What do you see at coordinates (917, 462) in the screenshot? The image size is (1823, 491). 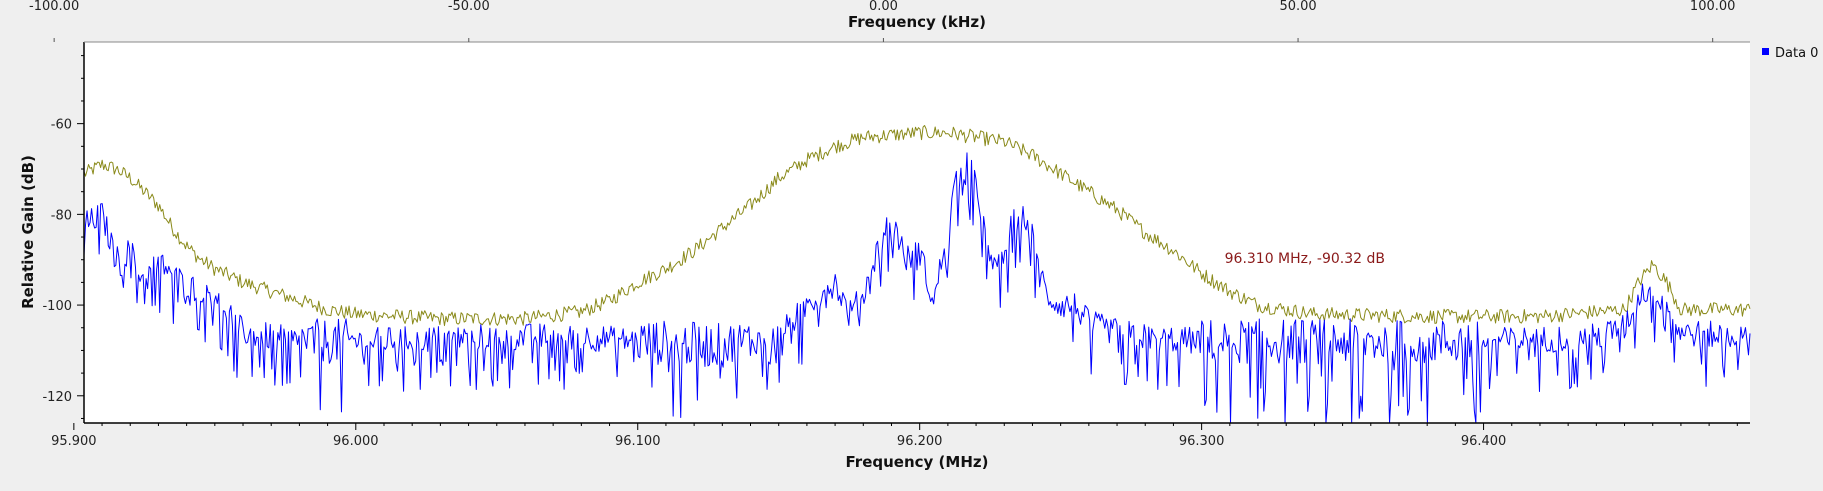 I see `x-axis-title: Frequency (MHz)` at bounding box center [917, 462].